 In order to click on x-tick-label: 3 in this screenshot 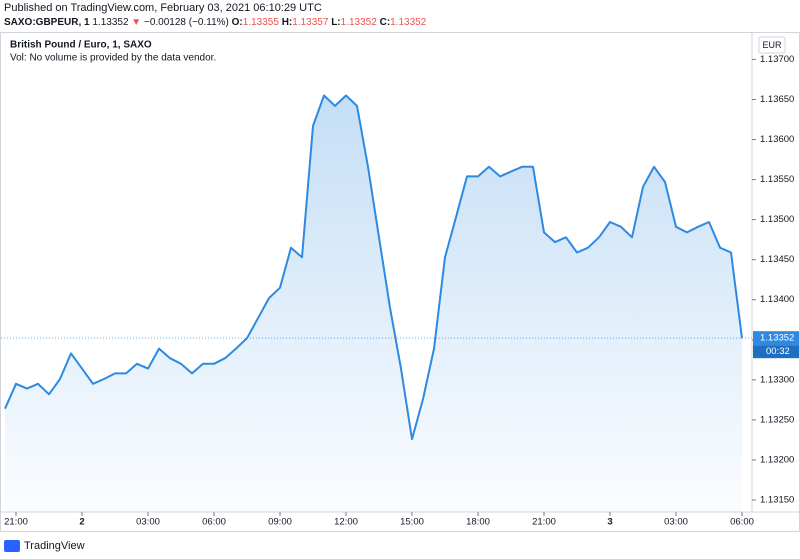, I will do `click(609, 522)`.